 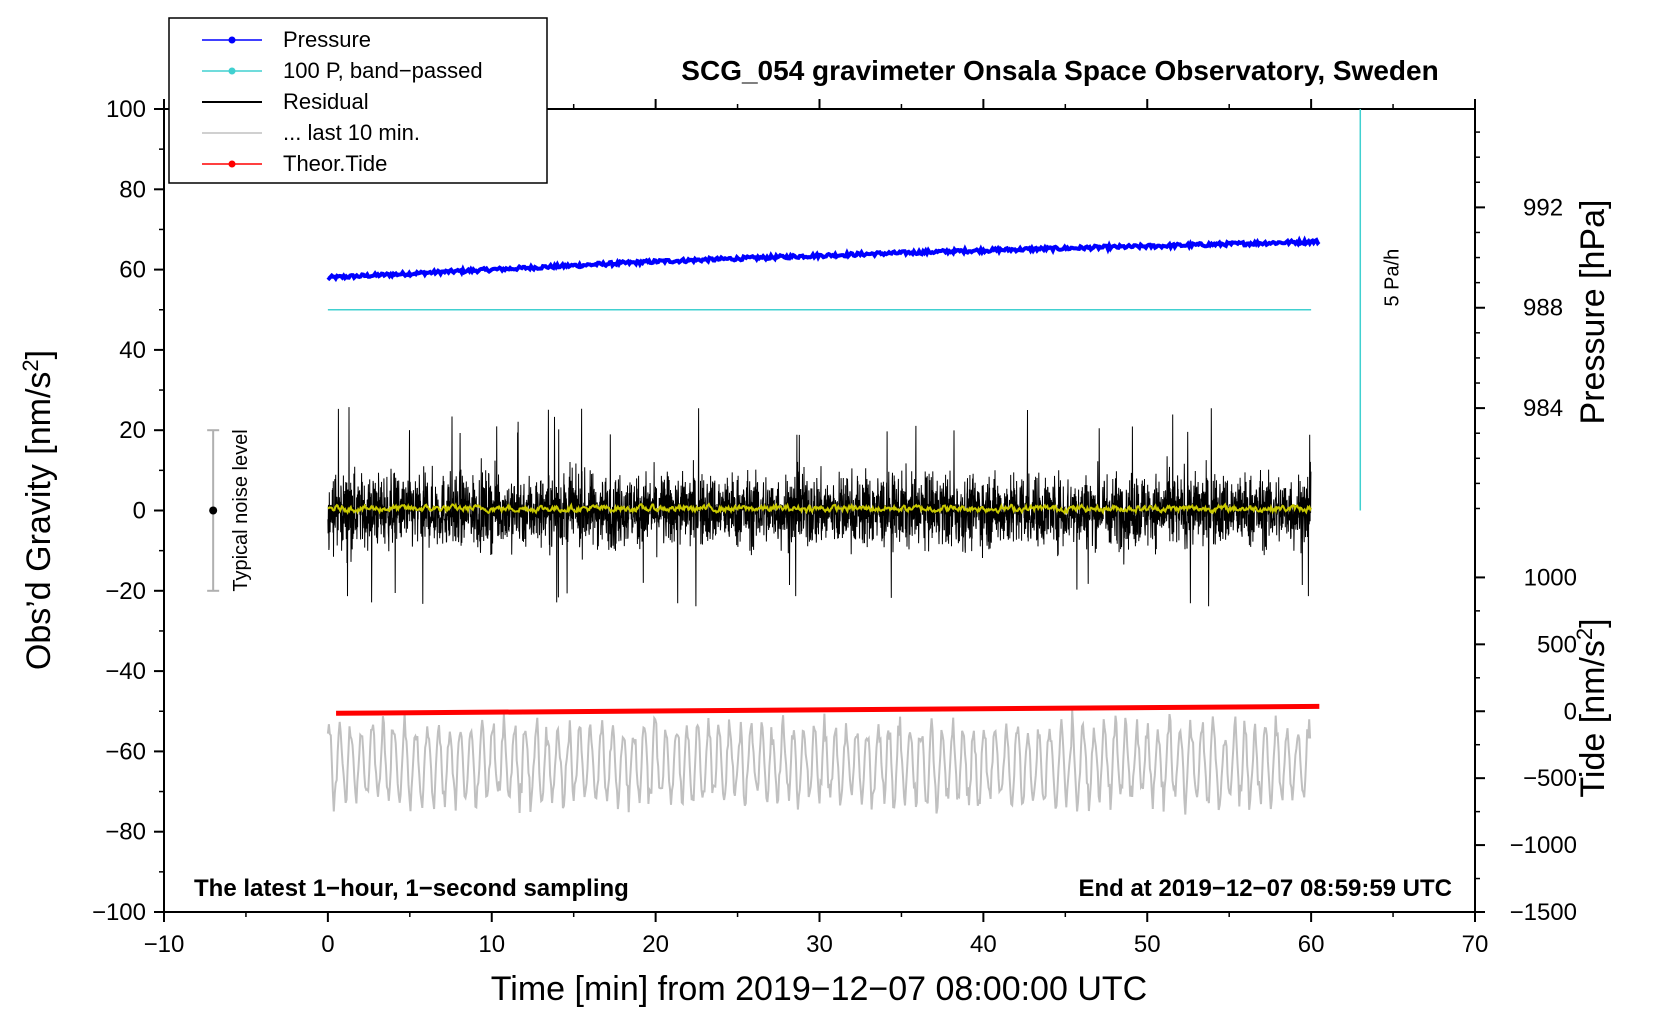 What do you see at coordinates (241, 510) in the screenshot?
I see `noise-label: Typical noise level` at bounding box center [241, 510].